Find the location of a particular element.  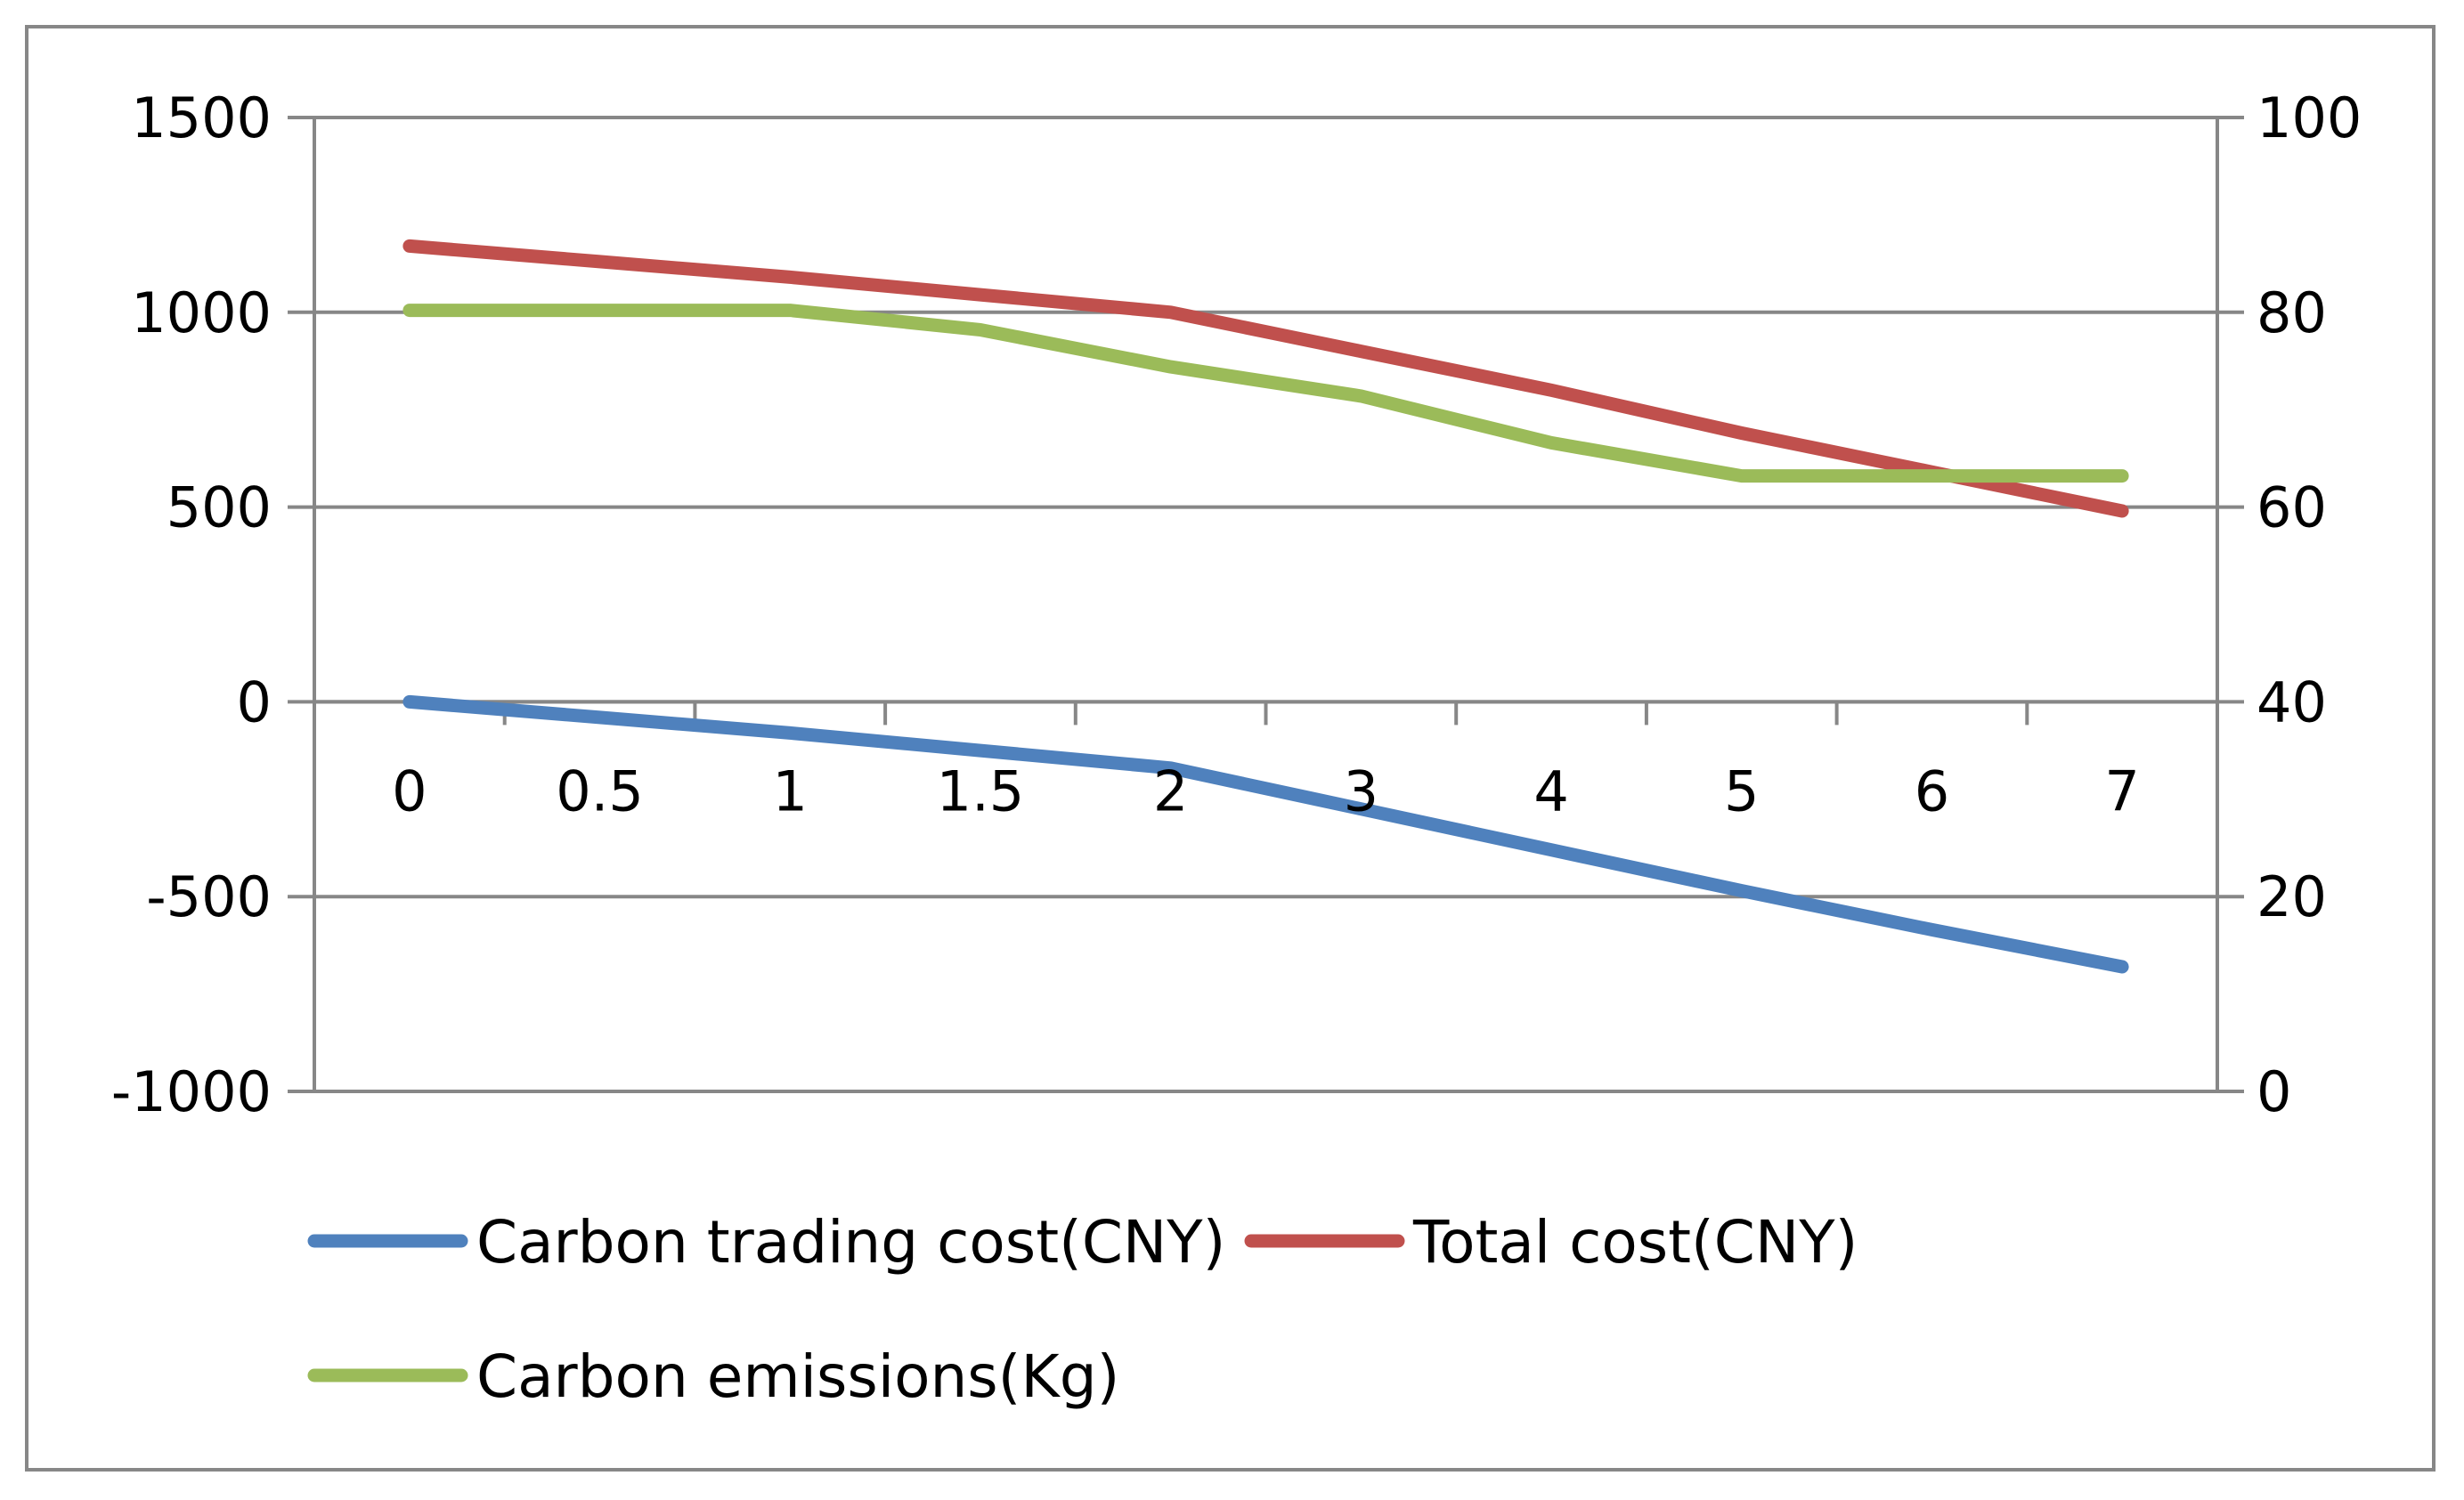

x-tick-label: 0 is located at coordinates (409, 790).